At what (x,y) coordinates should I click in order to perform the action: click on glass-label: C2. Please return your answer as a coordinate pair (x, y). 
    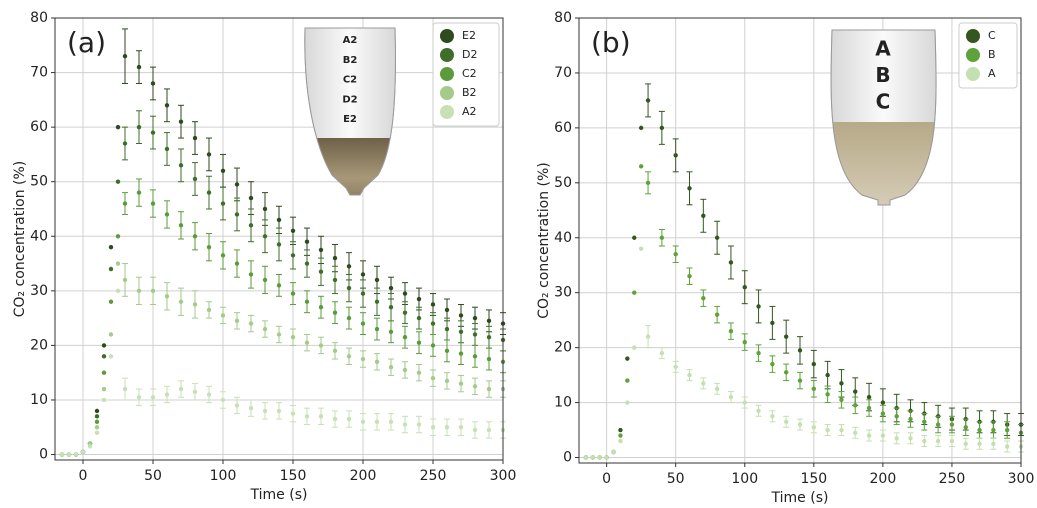
    Looking at the image, I should click on (350, 80).